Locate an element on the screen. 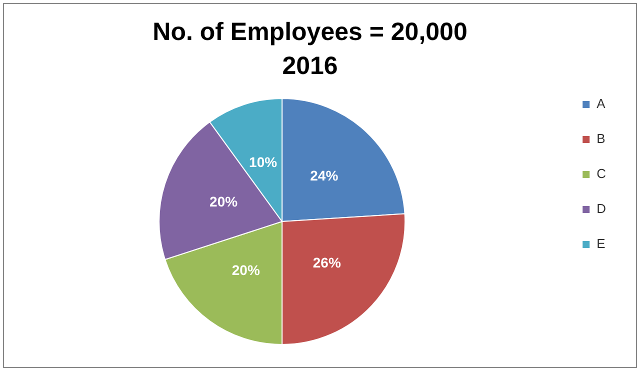 The width and height of the screenshot is (640, 371). legend-label: D is located at coordinates (601, 208).